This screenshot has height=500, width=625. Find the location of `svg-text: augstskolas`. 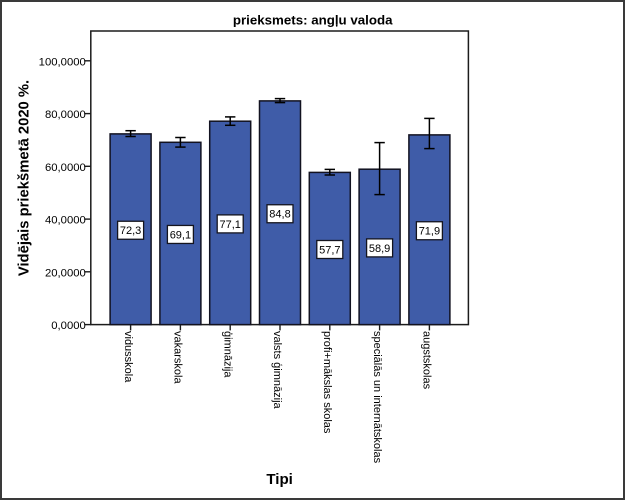

svg-text: augstskolas is located at coordinates (427, 360).